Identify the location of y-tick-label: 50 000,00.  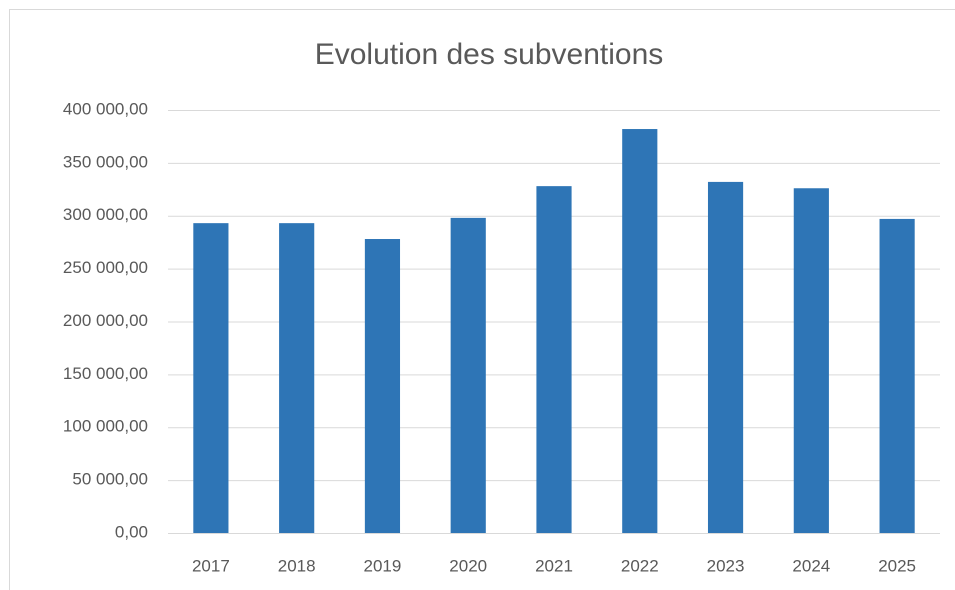
(110, 479).